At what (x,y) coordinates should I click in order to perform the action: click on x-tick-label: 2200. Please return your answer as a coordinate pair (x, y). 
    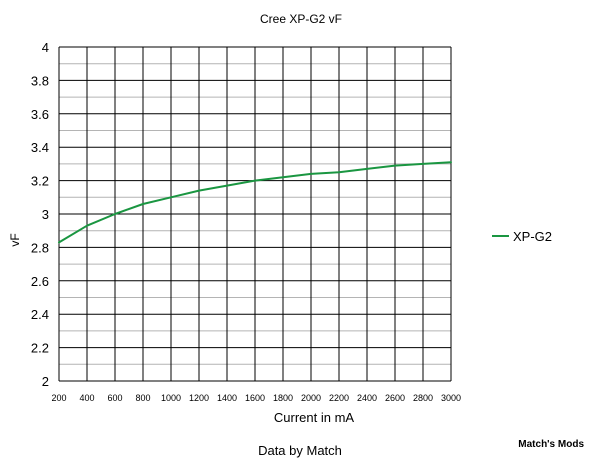
    Looking at the image, I should click on (339, 398).